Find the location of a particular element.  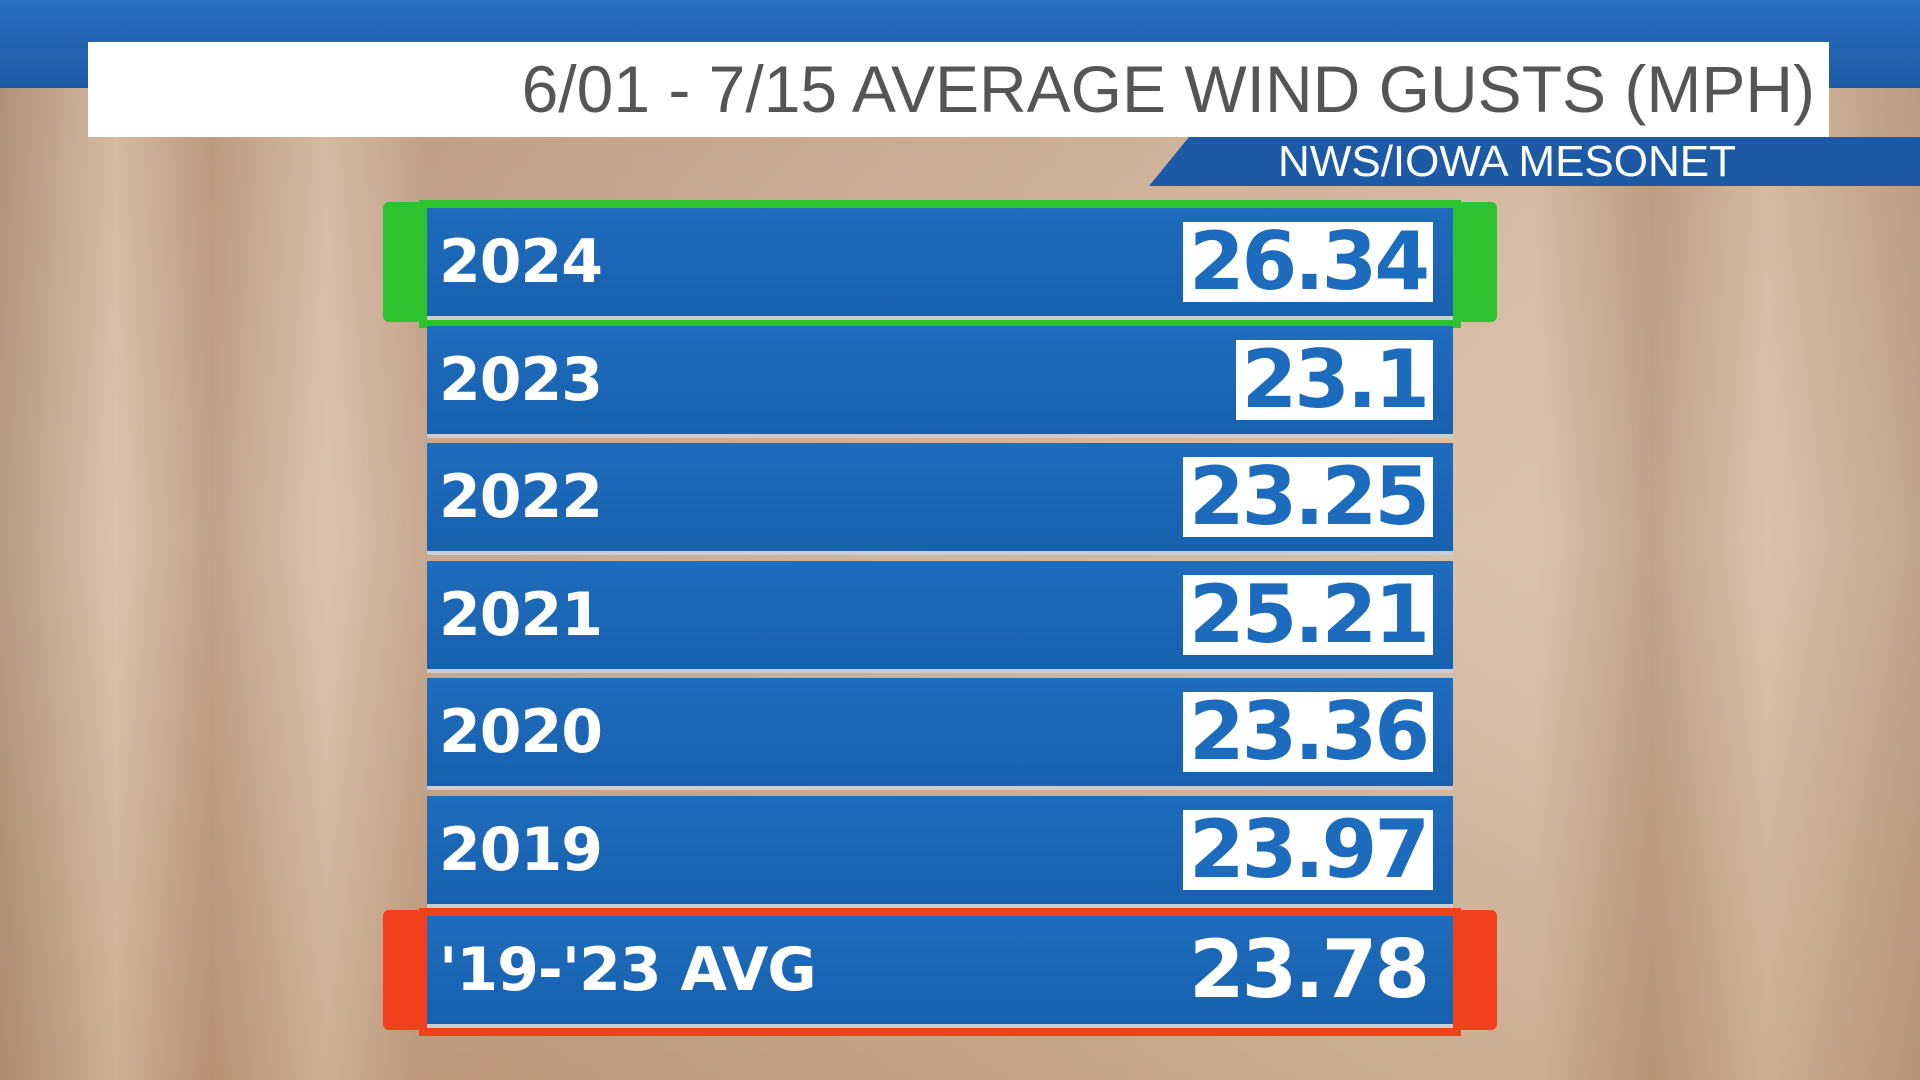

row-value: 23.97 is located at coordinates (1307, 850).